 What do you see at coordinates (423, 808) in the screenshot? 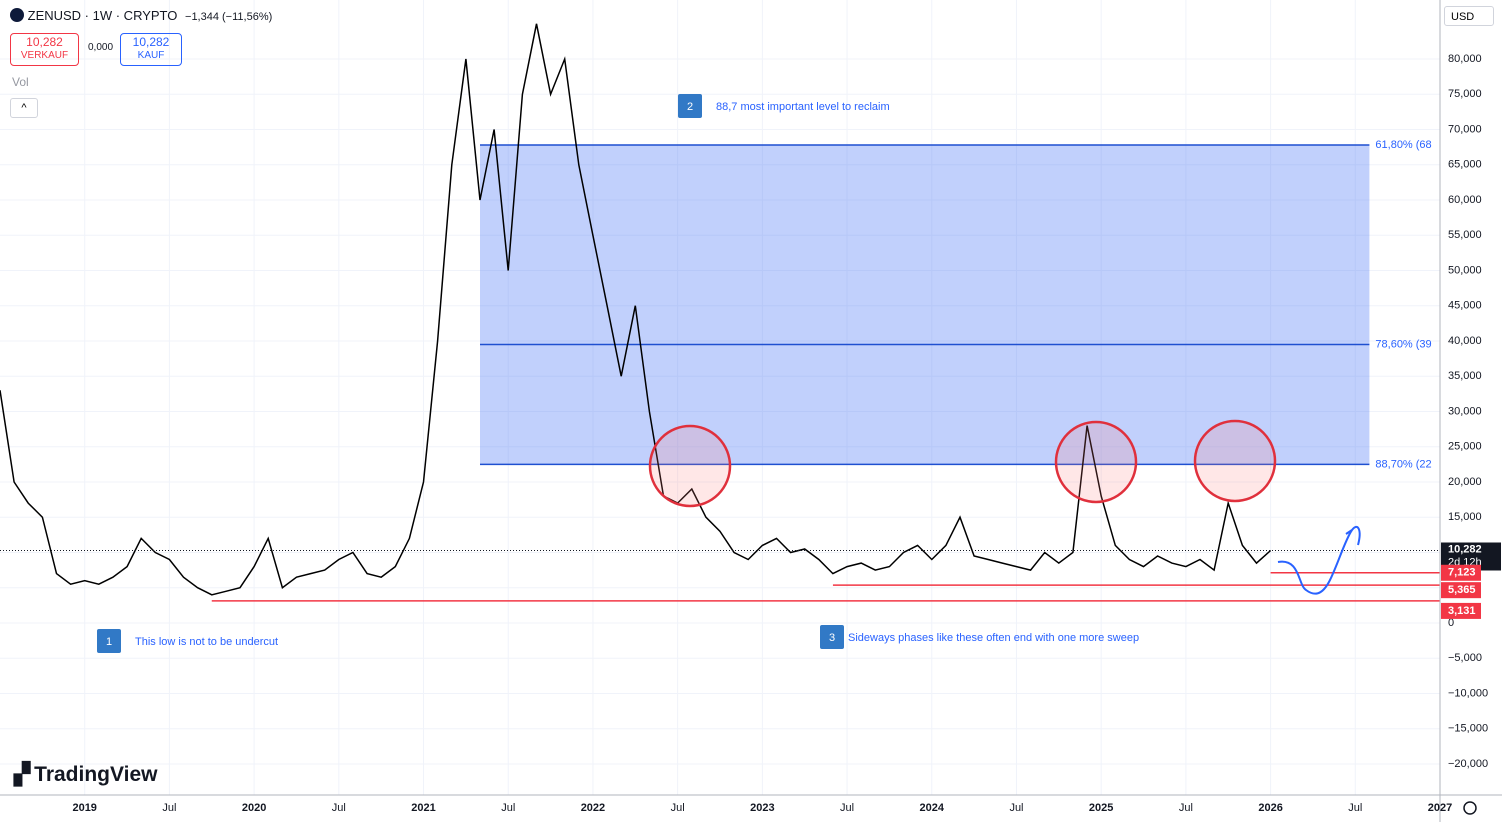
I see `x-tick-label: 2021` at bounding box center [423, 808].